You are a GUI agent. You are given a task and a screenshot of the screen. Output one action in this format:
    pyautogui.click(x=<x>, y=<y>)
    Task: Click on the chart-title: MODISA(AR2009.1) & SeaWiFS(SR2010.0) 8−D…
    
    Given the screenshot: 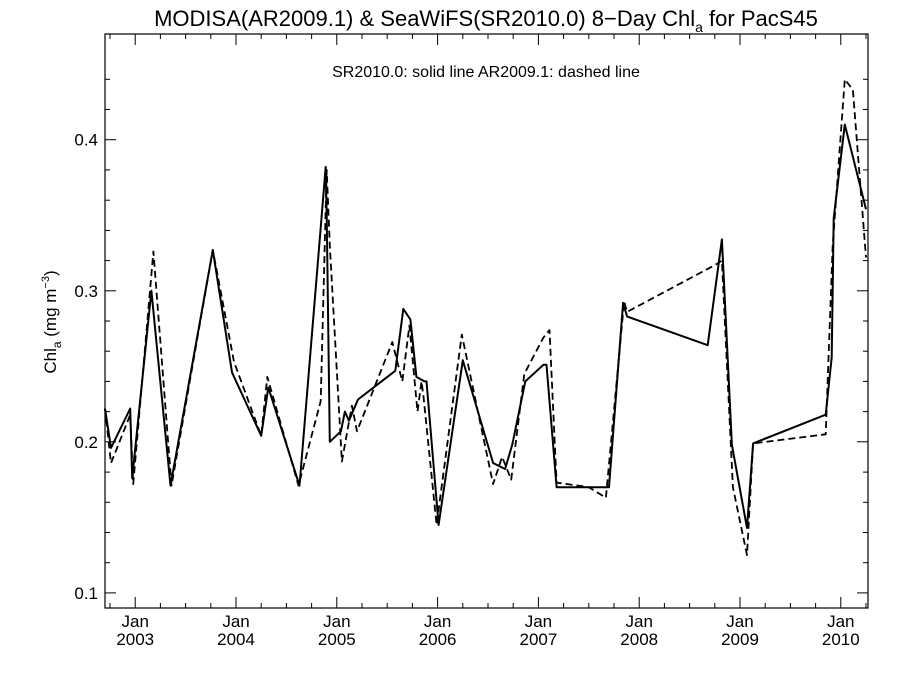 What is the action you would take?
    pyautogui.click(x=486, y=20)
    